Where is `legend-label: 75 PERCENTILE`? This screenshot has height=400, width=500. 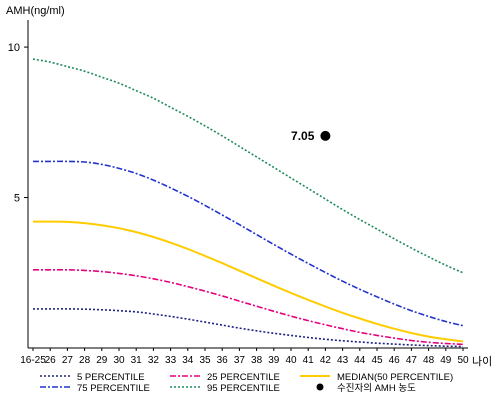
legend-label: 75 PERCENTILE is located at coordinates (113, 388).